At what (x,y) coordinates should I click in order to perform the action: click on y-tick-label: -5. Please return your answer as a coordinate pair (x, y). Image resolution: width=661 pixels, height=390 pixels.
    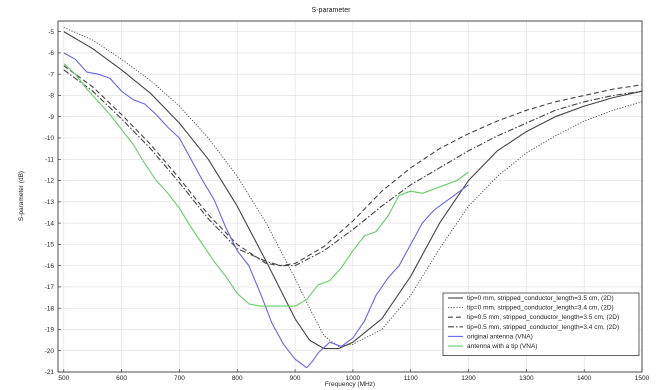
    Looking at the image, I should click on (51, 32).